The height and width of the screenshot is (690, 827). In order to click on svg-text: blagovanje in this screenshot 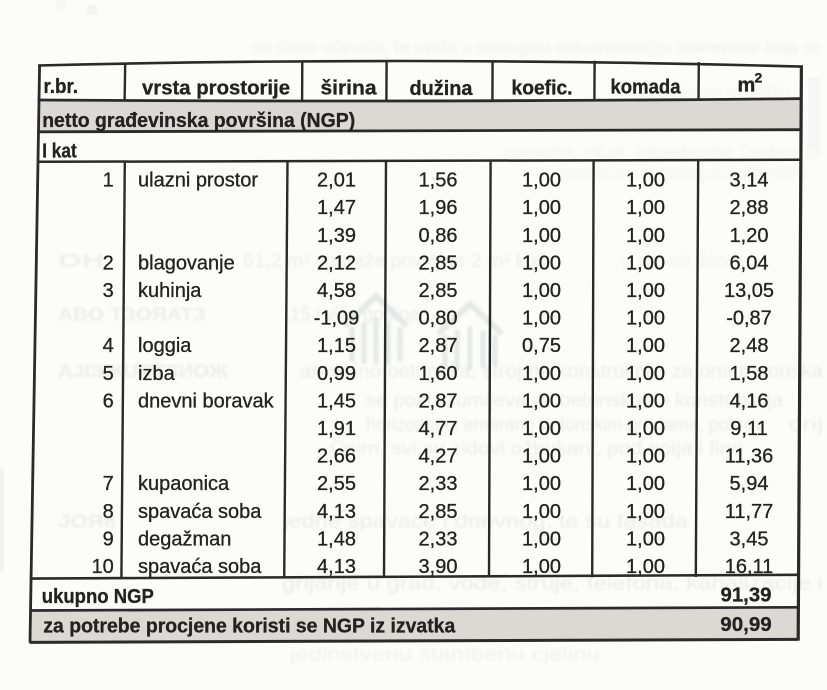, I will do `click(186, 263)`.